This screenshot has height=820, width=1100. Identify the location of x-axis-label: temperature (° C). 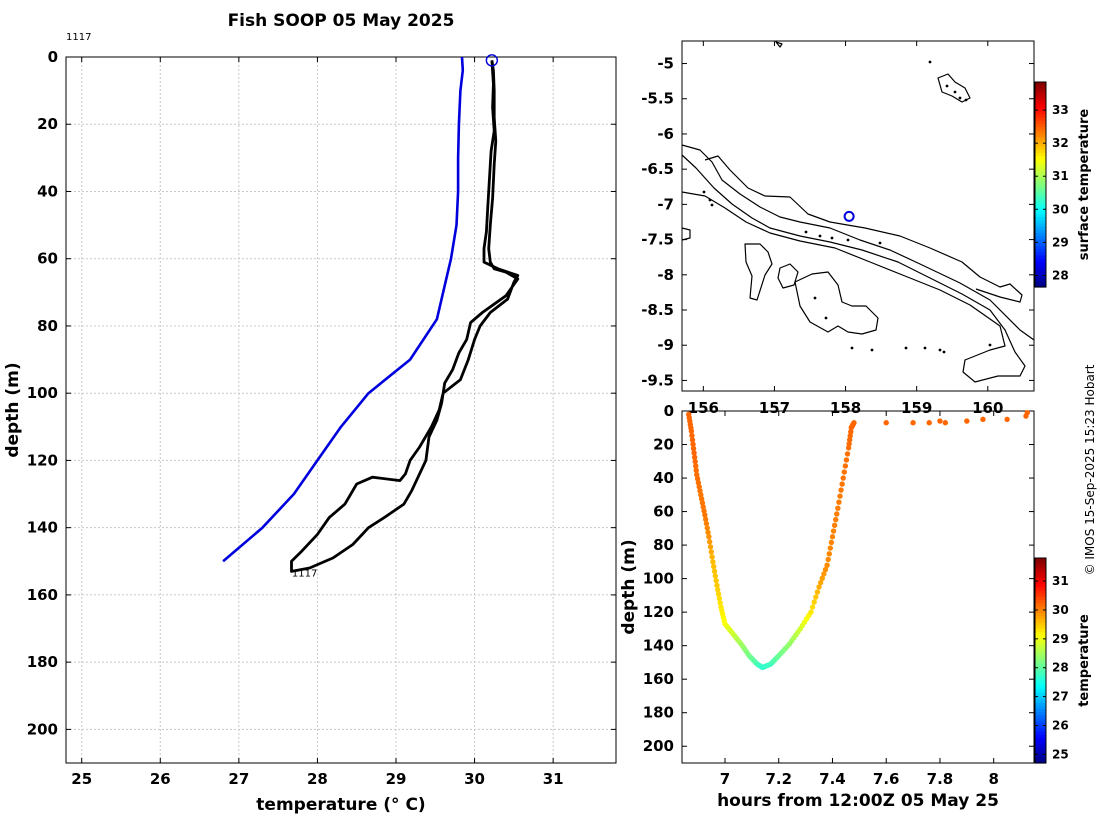
(340, 805).